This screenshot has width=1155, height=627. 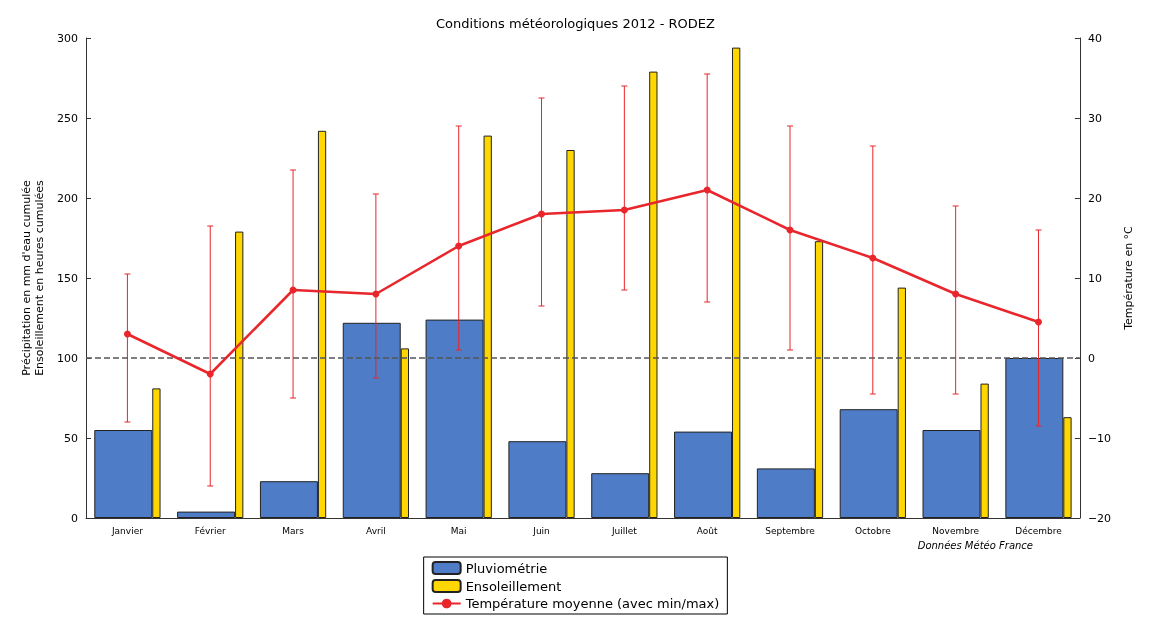 What do you see at coordinates (1094, 198) in the screenshot?
I see `y2-tick-label: 20` at bounding box center [1094, 198].